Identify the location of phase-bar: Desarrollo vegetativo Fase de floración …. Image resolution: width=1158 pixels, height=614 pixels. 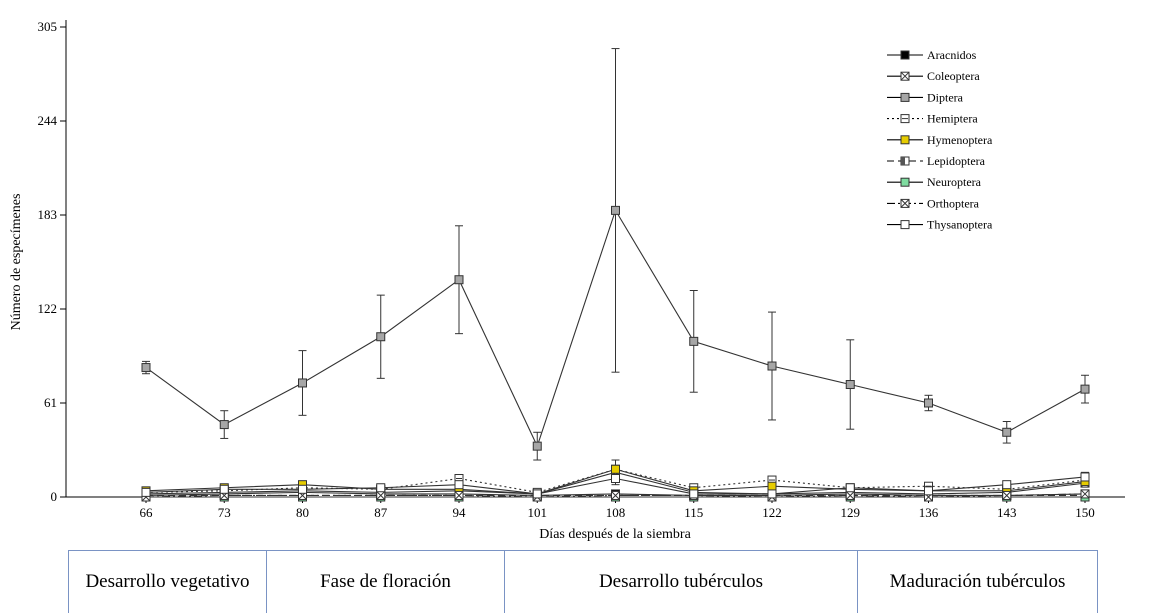
(583, 581).